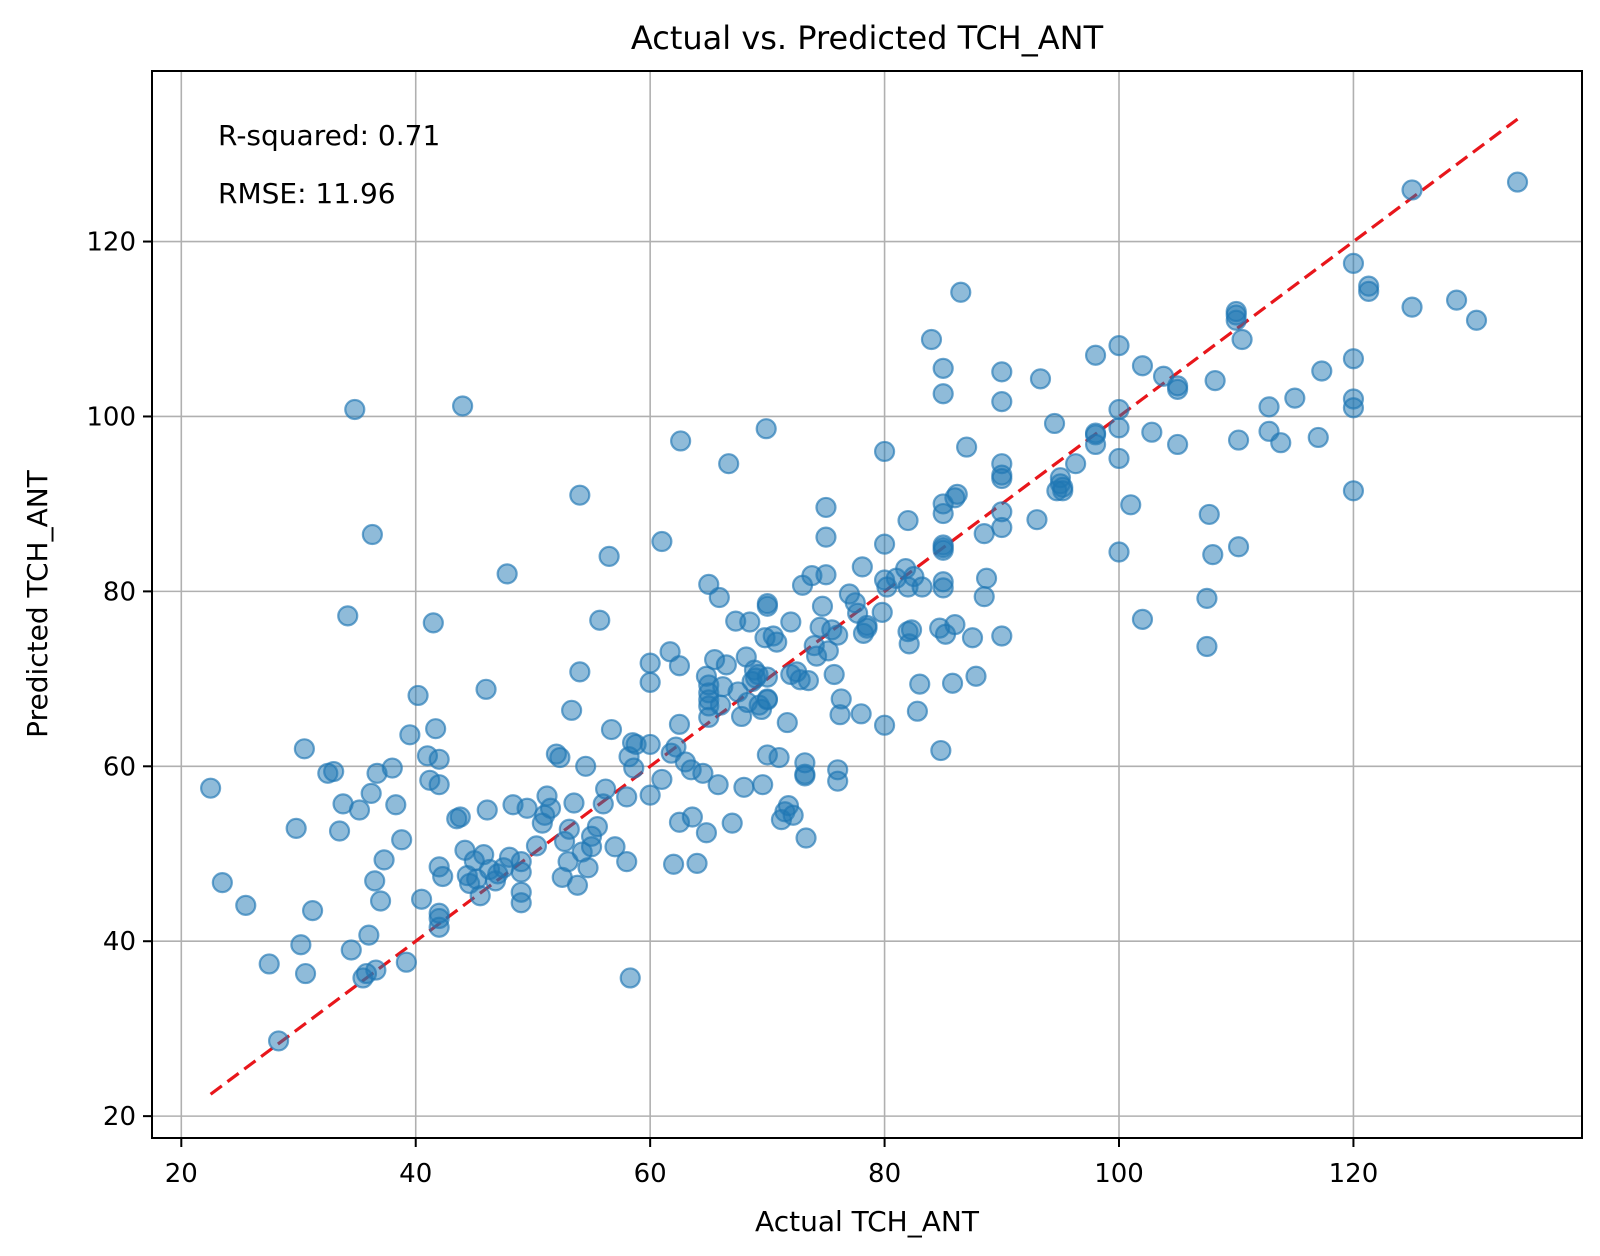 The width and height of the screenshot is (1600, 1256). What do you see at coordinates (119, 767) in the screenshot?
I see `y-tick-label: 60` at bounding box center [119, 767].